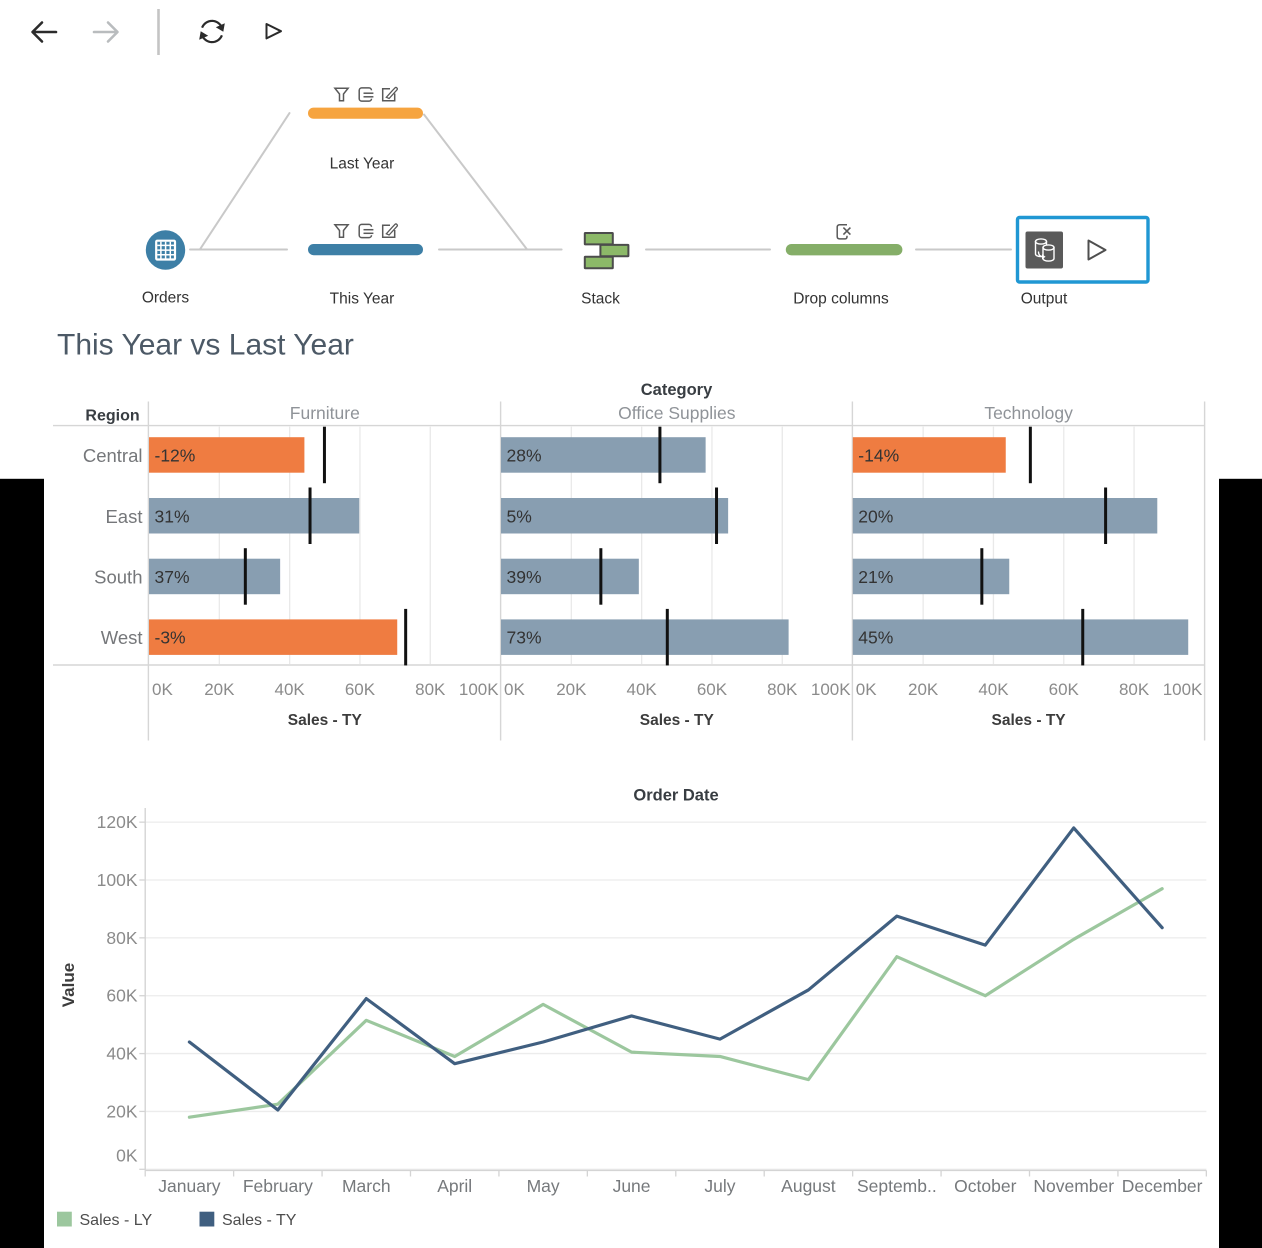 The height and width of the screenshot is (1248, 1262). I want to click on svg-text: South, so click(118, 576).